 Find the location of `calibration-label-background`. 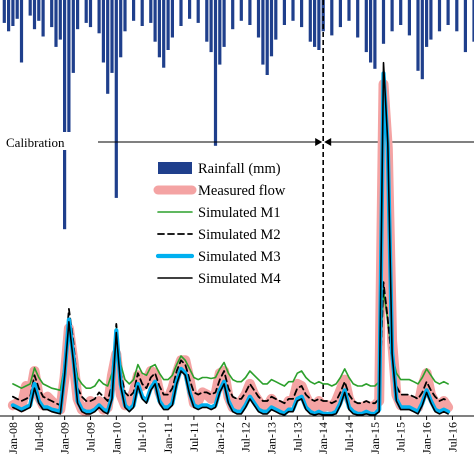

calibration-label-background is located at coordinates (47, 141).